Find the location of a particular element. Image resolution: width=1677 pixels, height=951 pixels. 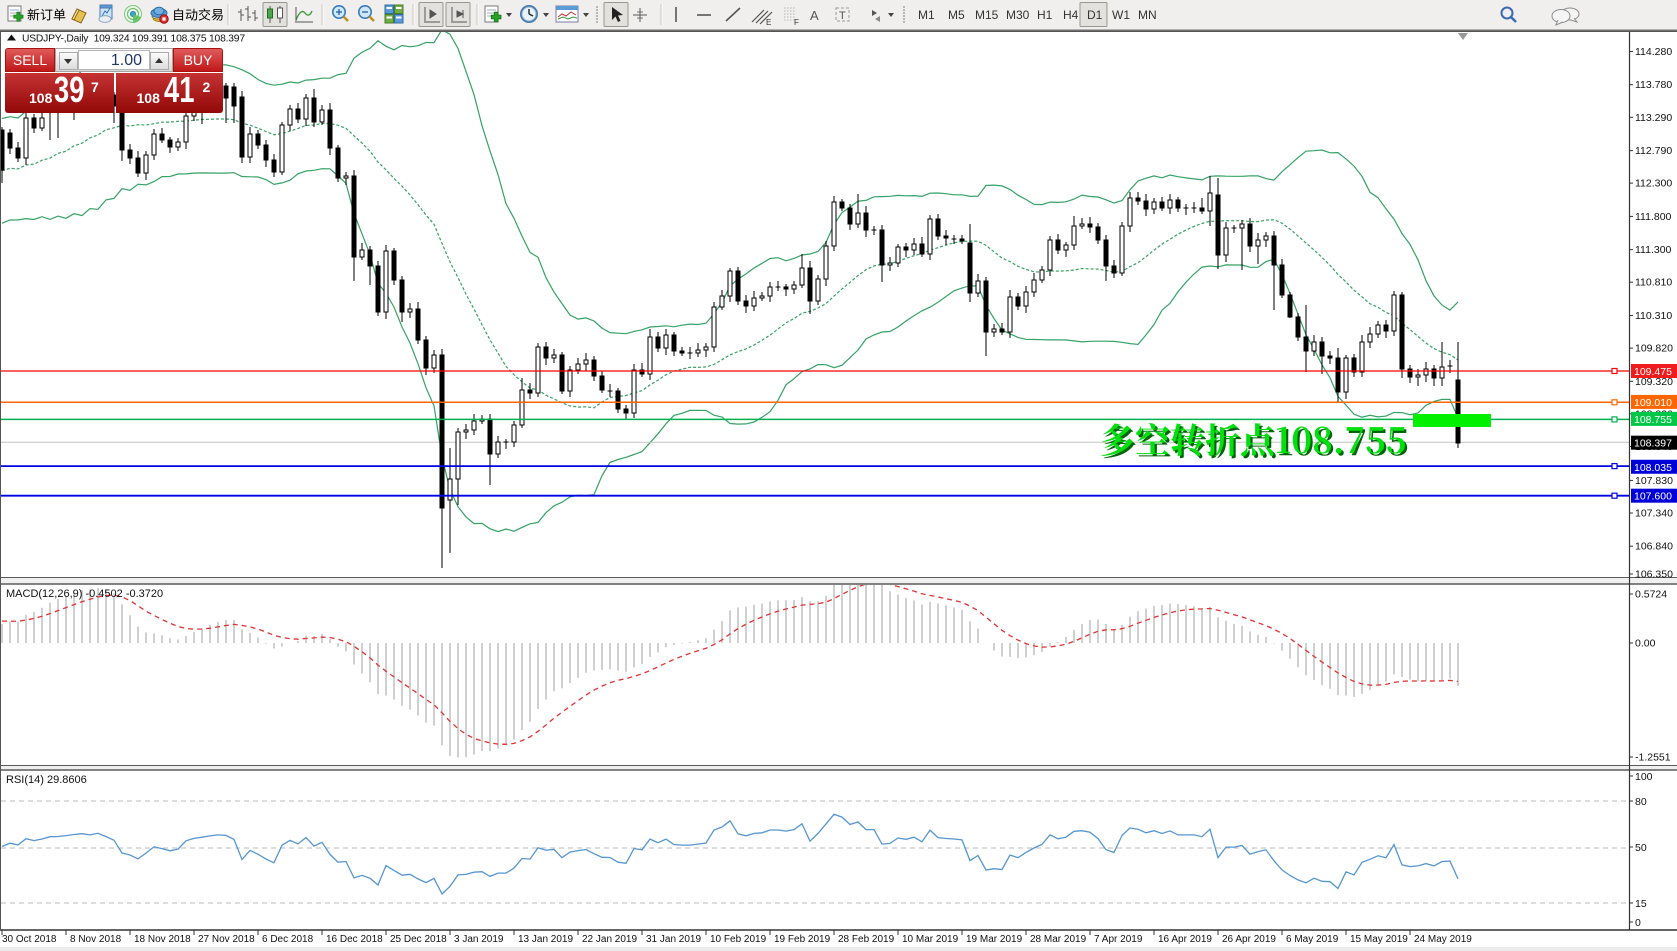

svg-text: 3 Jan 2019 is located at coordinates (479, 939).